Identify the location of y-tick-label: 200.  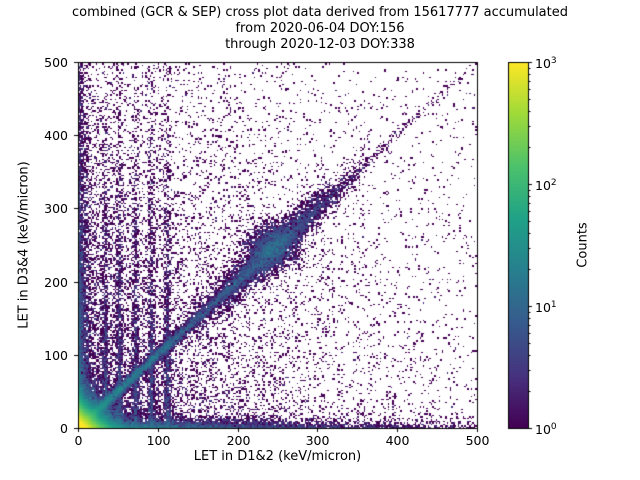
(56, 282).